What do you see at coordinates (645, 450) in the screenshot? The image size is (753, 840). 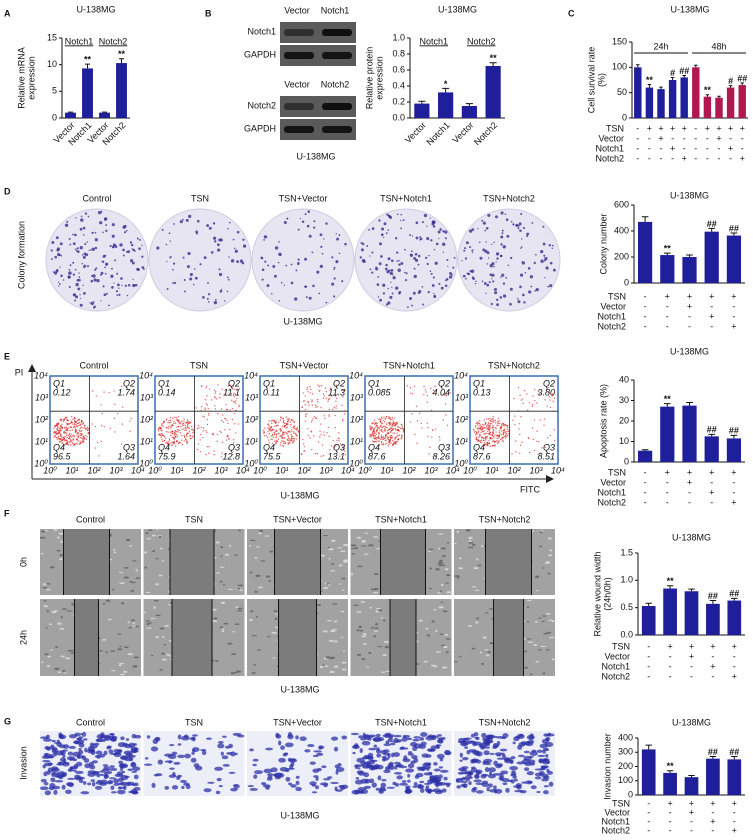 I see `error-bar` at bounding box center [645, 450].